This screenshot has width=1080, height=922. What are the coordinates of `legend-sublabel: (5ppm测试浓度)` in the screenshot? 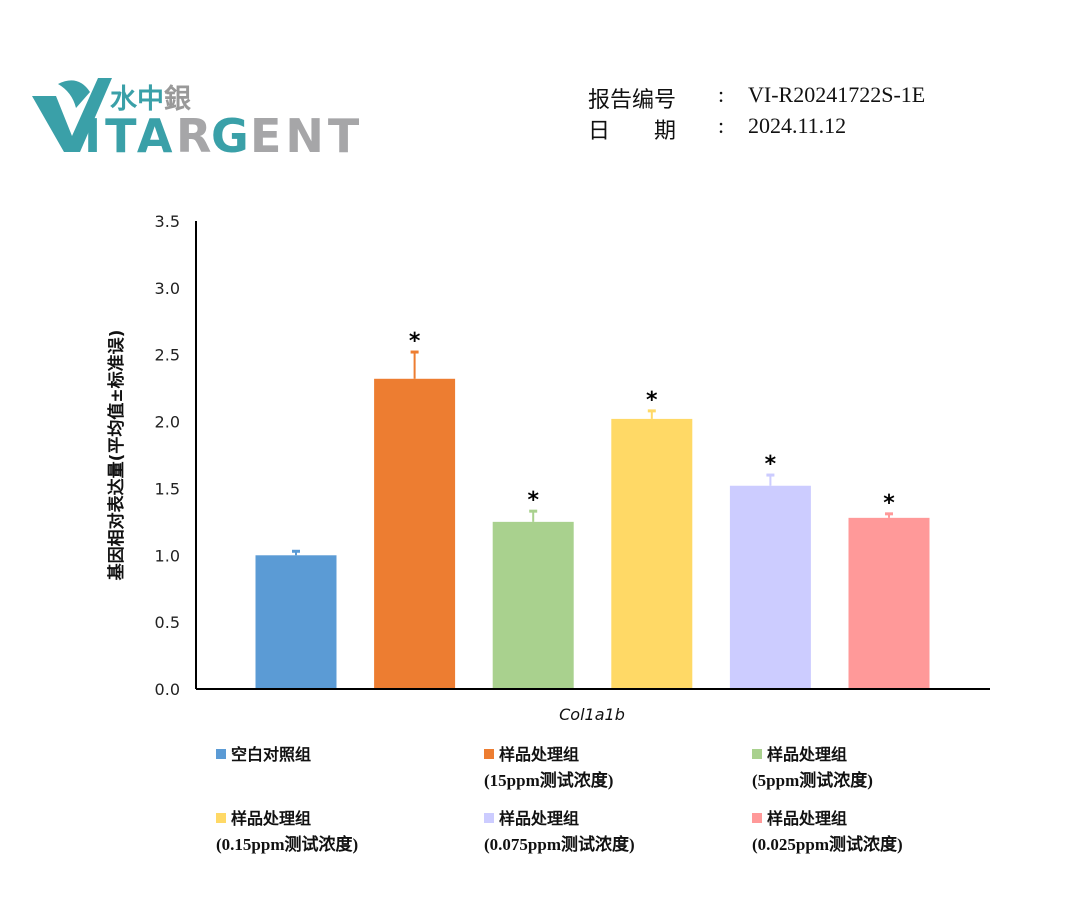 It's located at (812, 780).